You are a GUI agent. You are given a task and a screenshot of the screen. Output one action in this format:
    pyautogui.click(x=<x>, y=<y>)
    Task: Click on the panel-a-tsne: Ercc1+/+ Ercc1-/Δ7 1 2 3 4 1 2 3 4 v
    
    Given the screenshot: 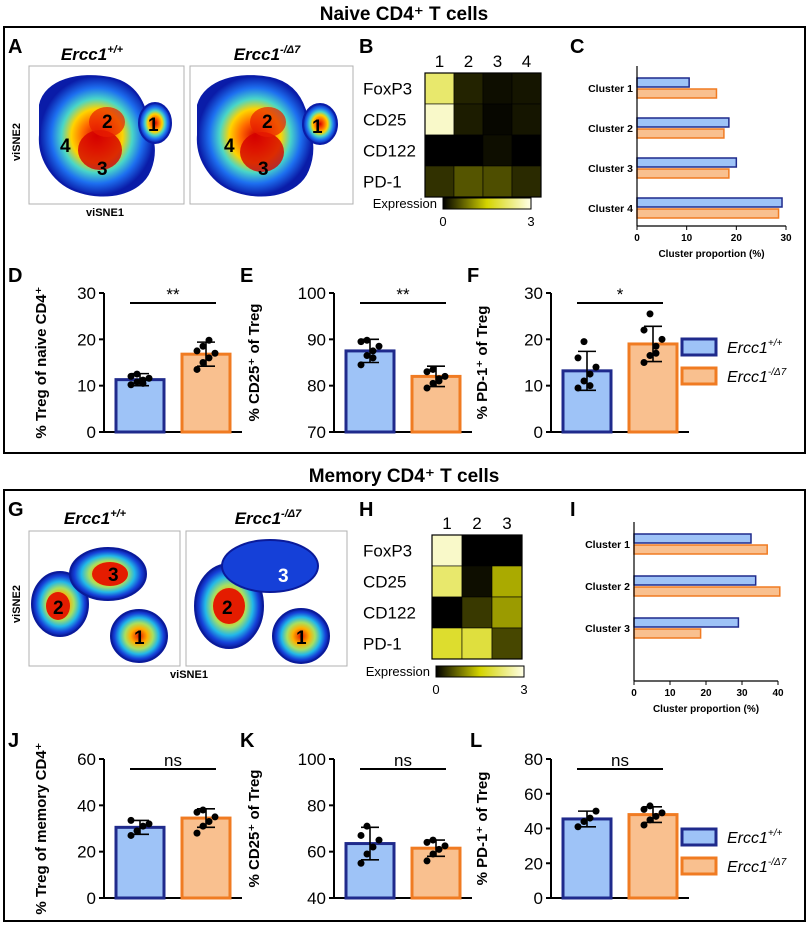 What is the action you would take?
    pyautogui.click(x=182, y=131)
    